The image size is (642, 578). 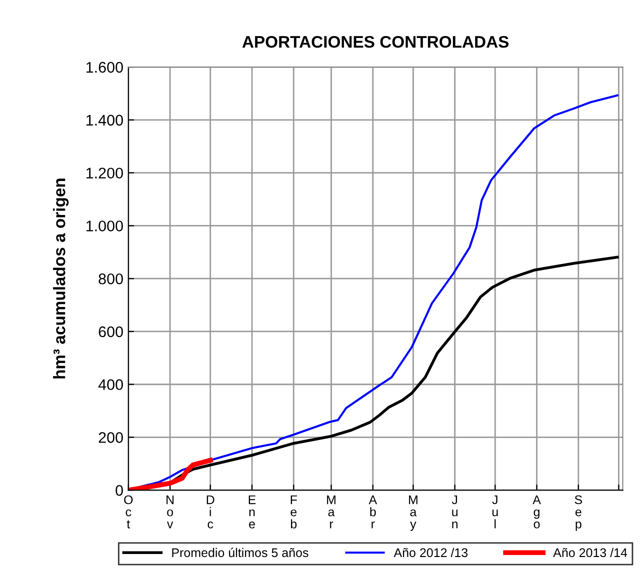 I want to click on chart-title: APORTACIONES CONTROLADAS, so click(x=375, y=42).